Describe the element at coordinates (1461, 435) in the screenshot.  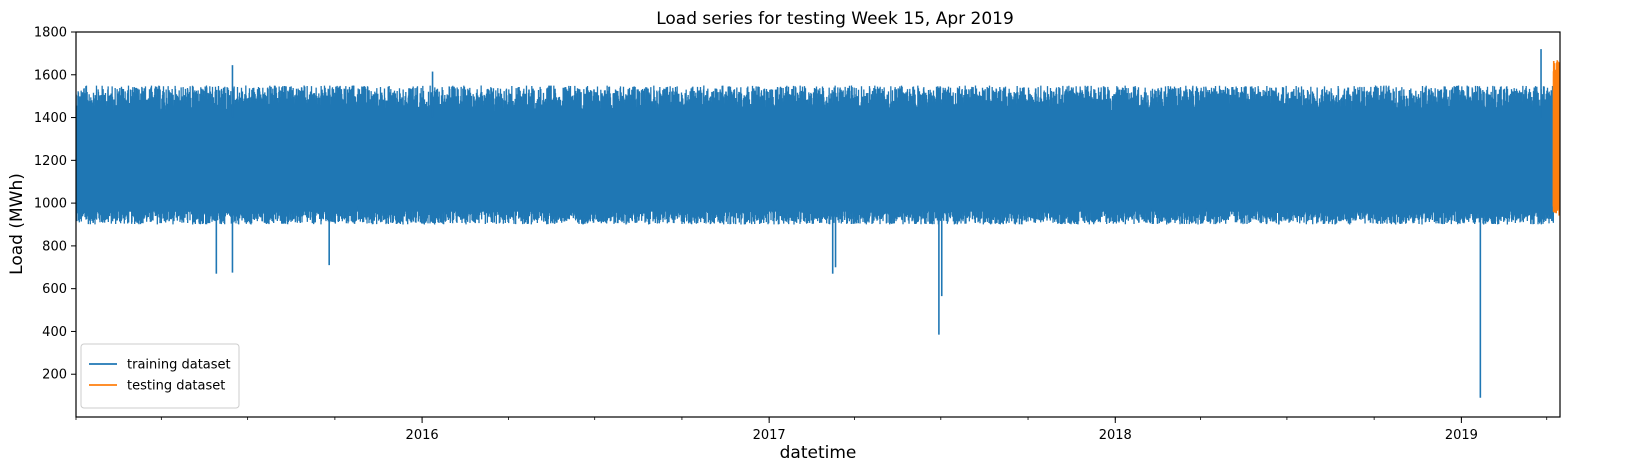
I see `x-tick-label: 2019` at that location.